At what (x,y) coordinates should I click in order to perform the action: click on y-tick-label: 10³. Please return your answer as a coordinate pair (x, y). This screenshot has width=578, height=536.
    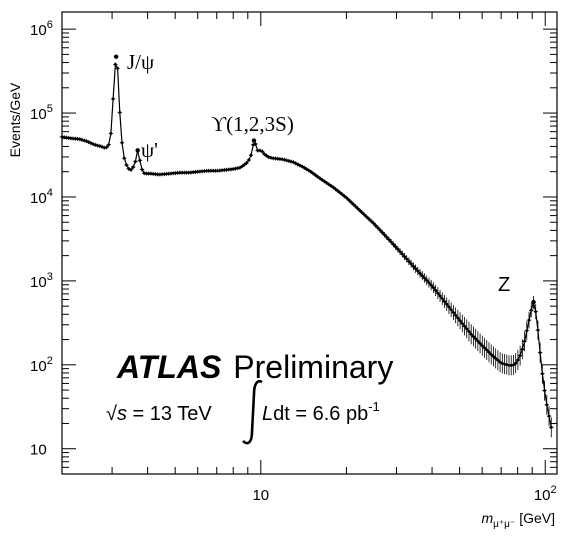
    Looking at the image, I should click on (41, 281).